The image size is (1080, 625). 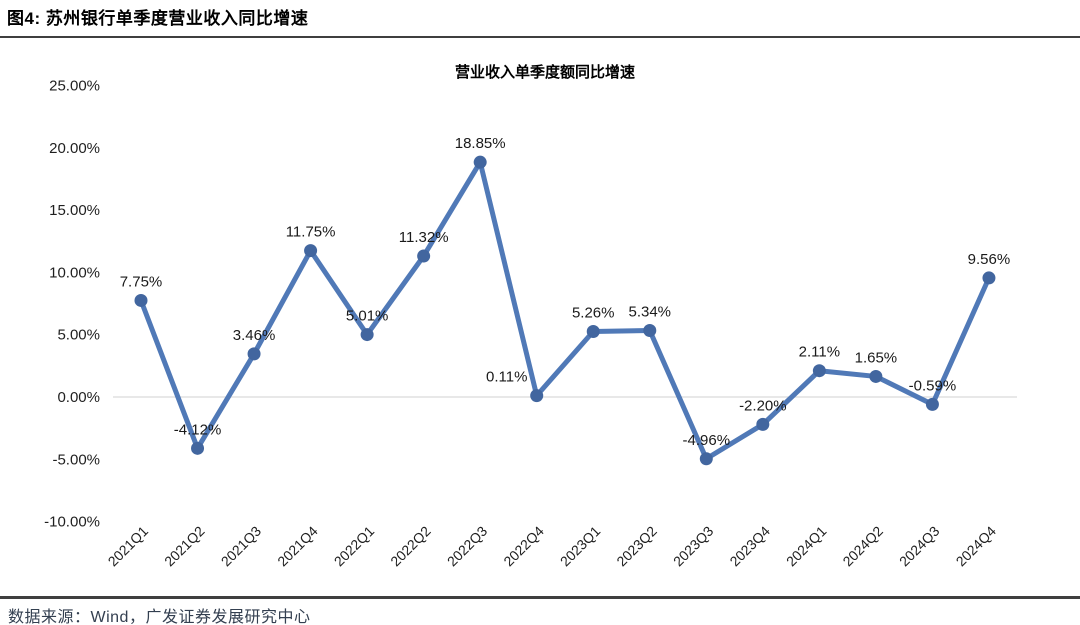 What do you see at coordinates (649, 311) in the screenshot?
I see `data-point-label: 5.34%` at bounding box center [649, 311].